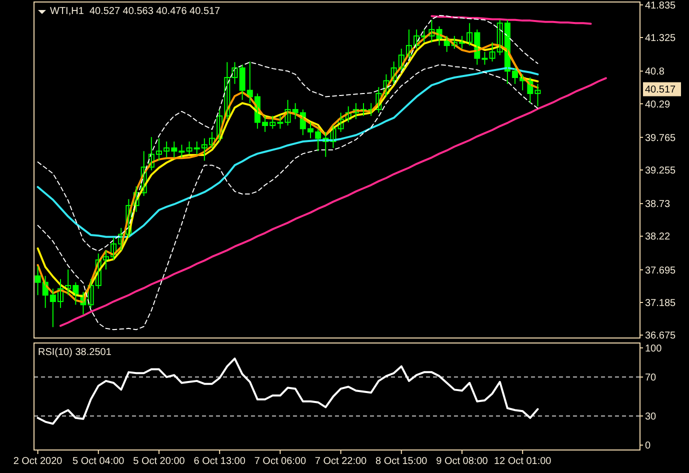 Image resolution: width=689 pixels, height=473 pixels. Describe the element at coordinates (402, 461) in the screenshot. I see `x-tick-label: 8 Oct 15:00` at that location.